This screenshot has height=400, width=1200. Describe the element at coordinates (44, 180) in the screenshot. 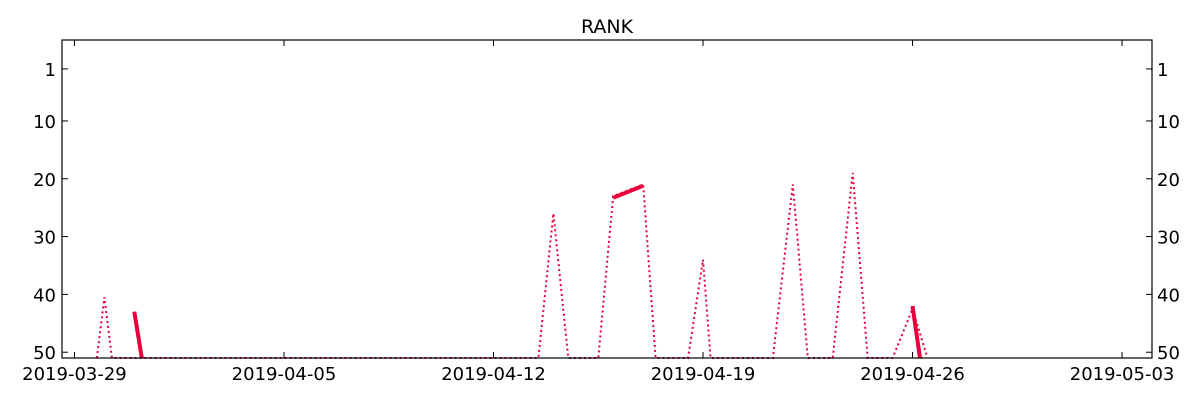

I see `y-tick-label-left-2: 20` at that location.